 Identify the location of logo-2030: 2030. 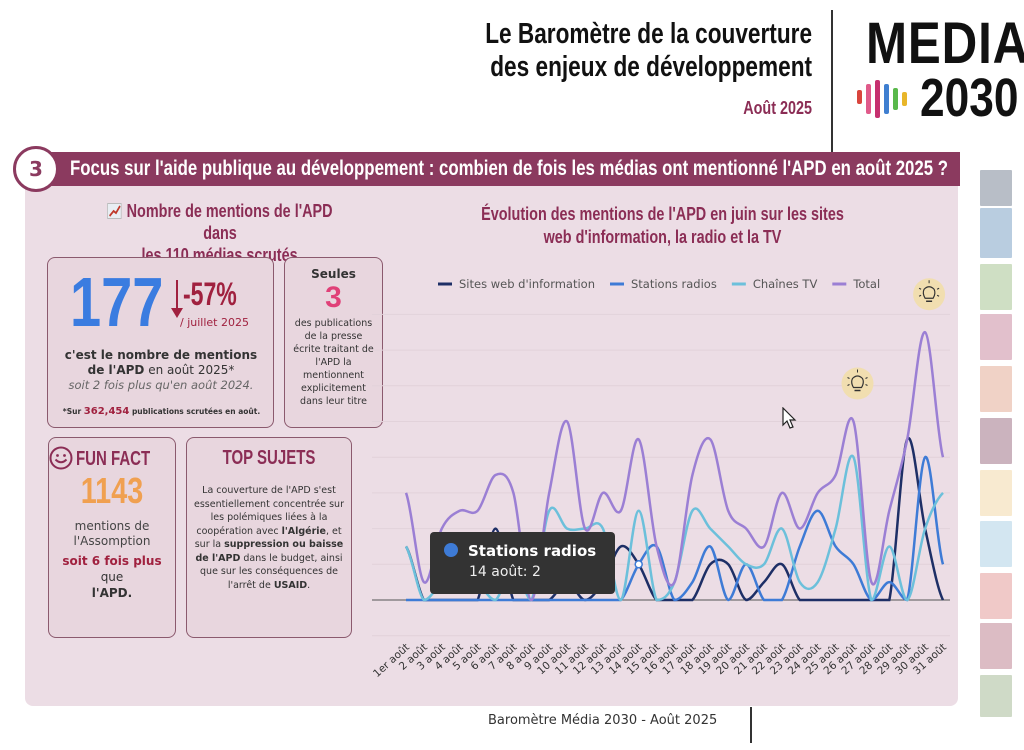
(969, 98).